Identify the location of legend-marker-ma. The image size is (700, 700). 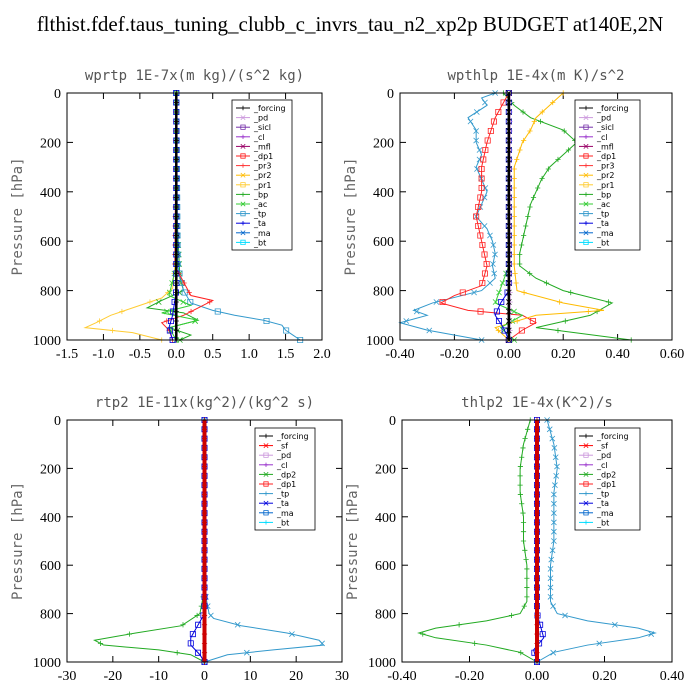
(243, 233).